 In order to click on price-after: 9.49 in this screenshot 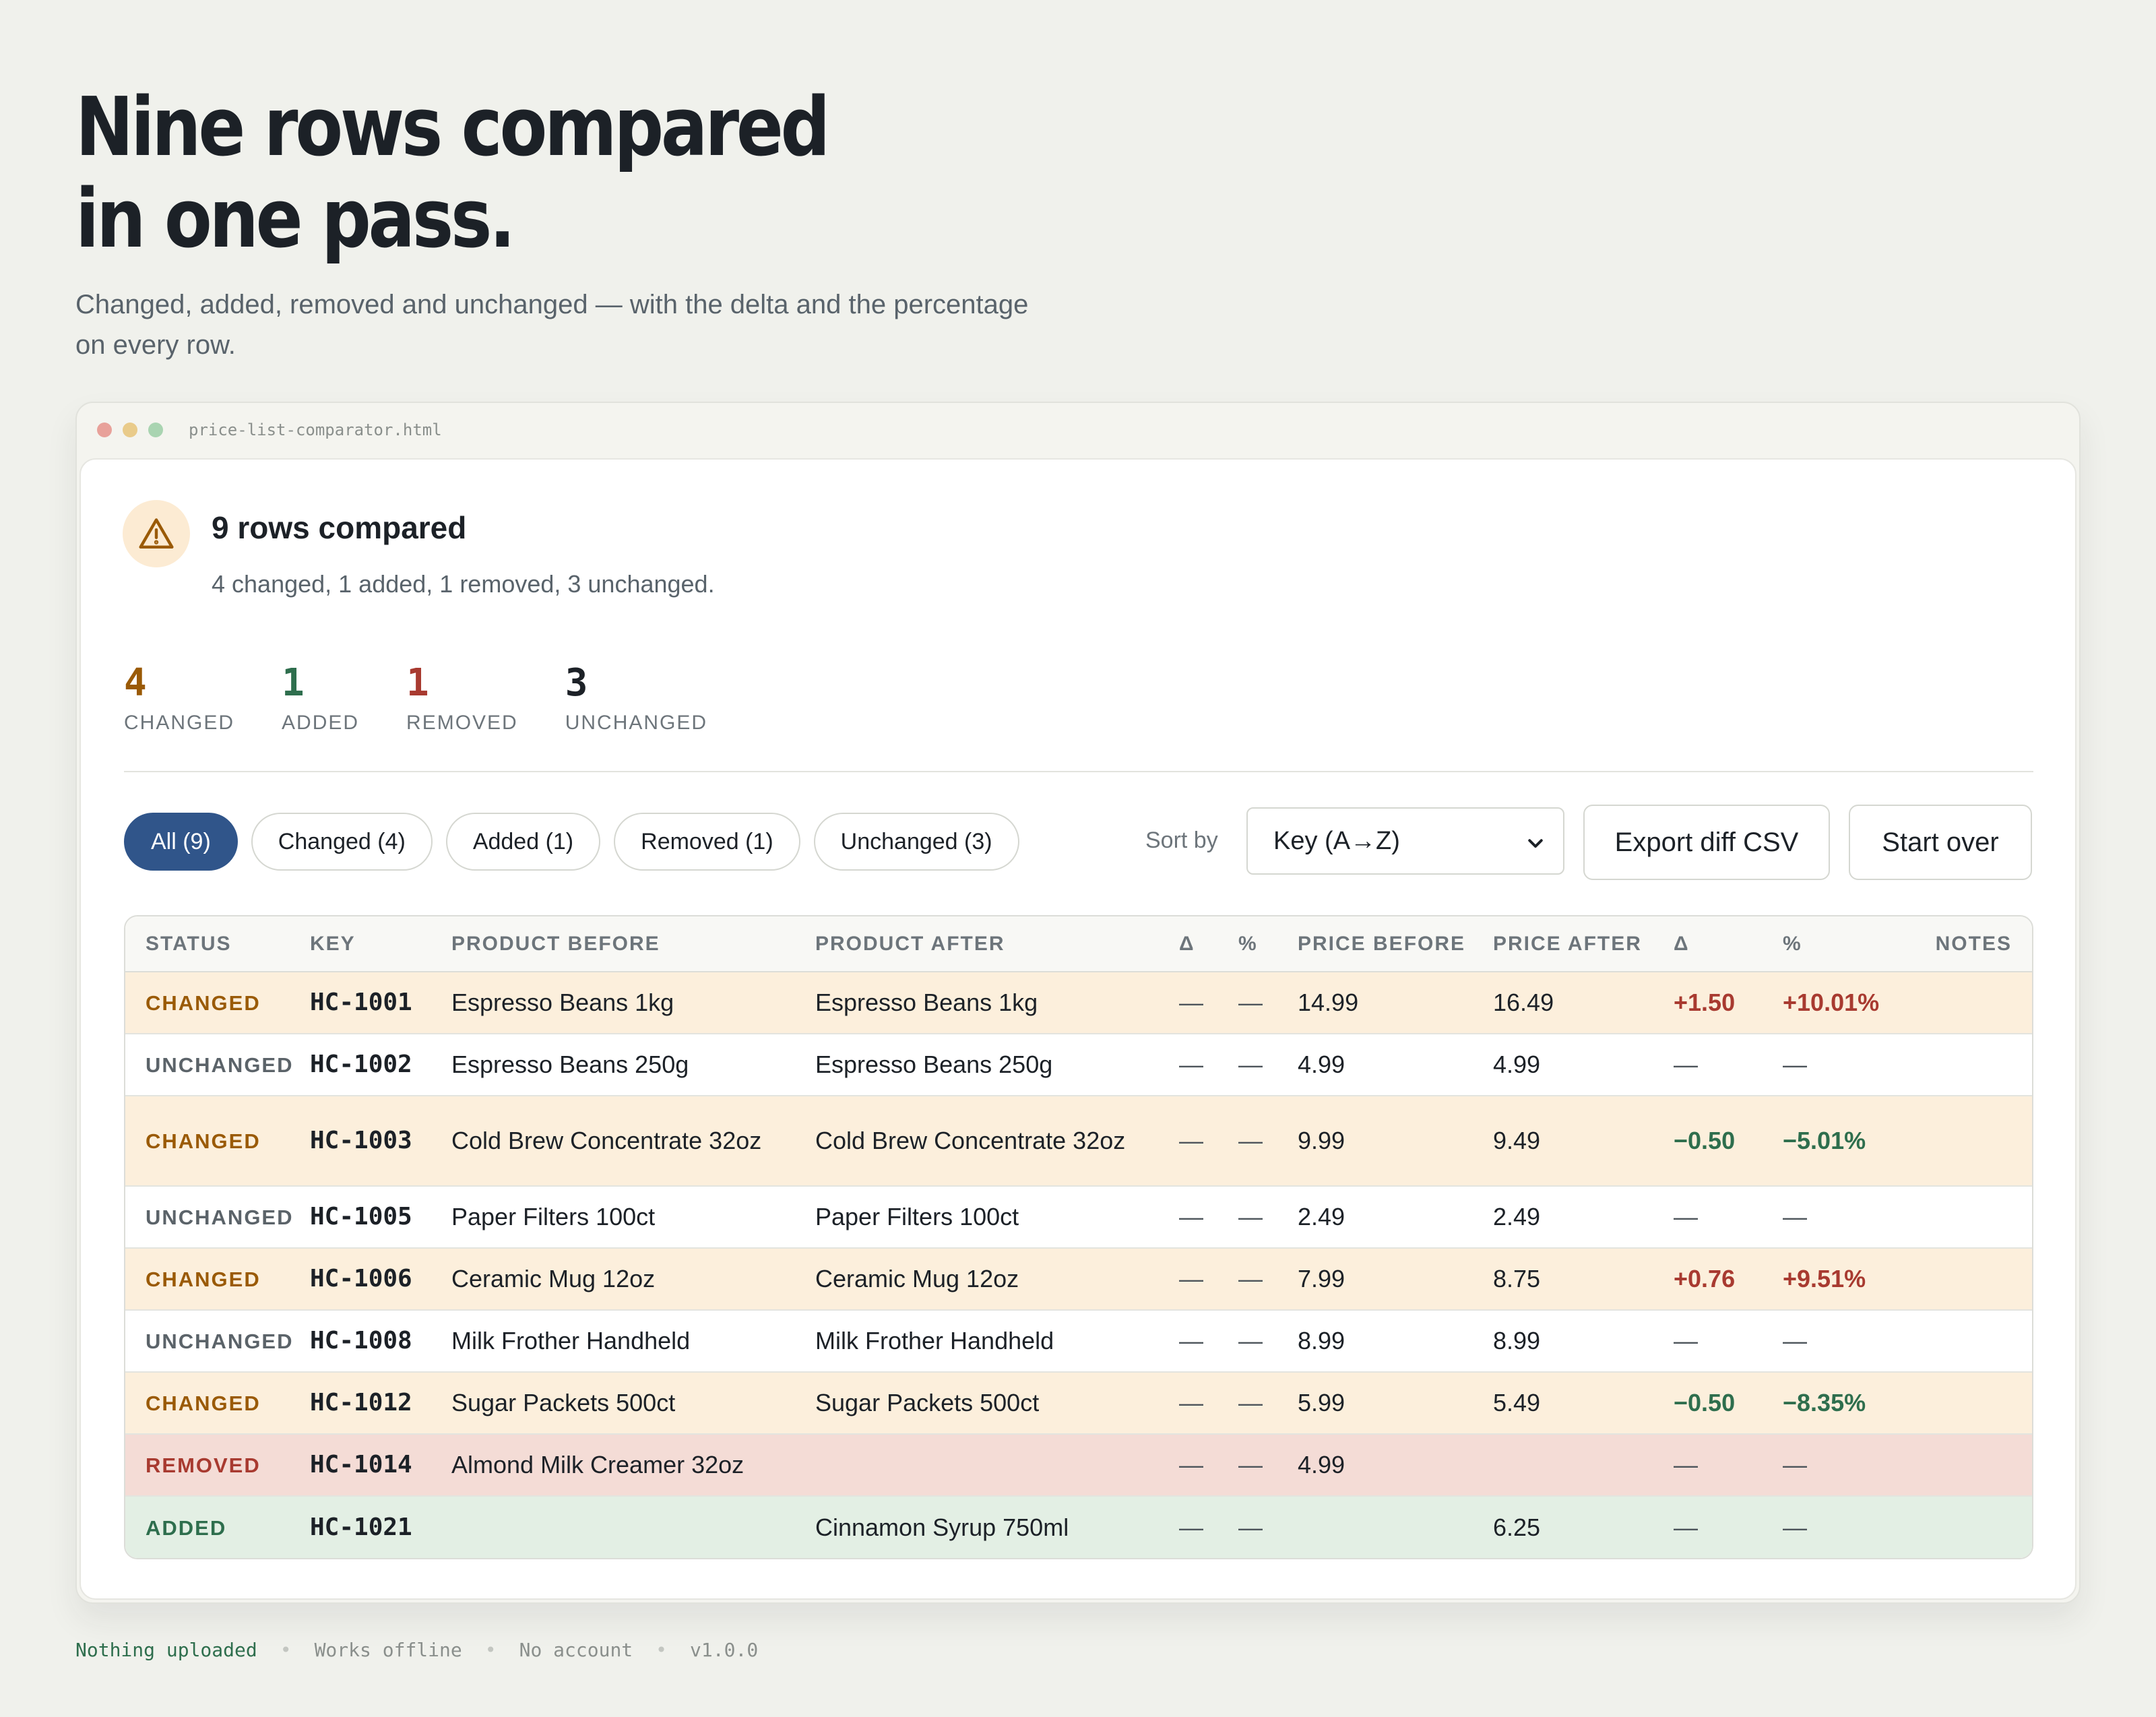, I will do `click(1583, 1140)`.